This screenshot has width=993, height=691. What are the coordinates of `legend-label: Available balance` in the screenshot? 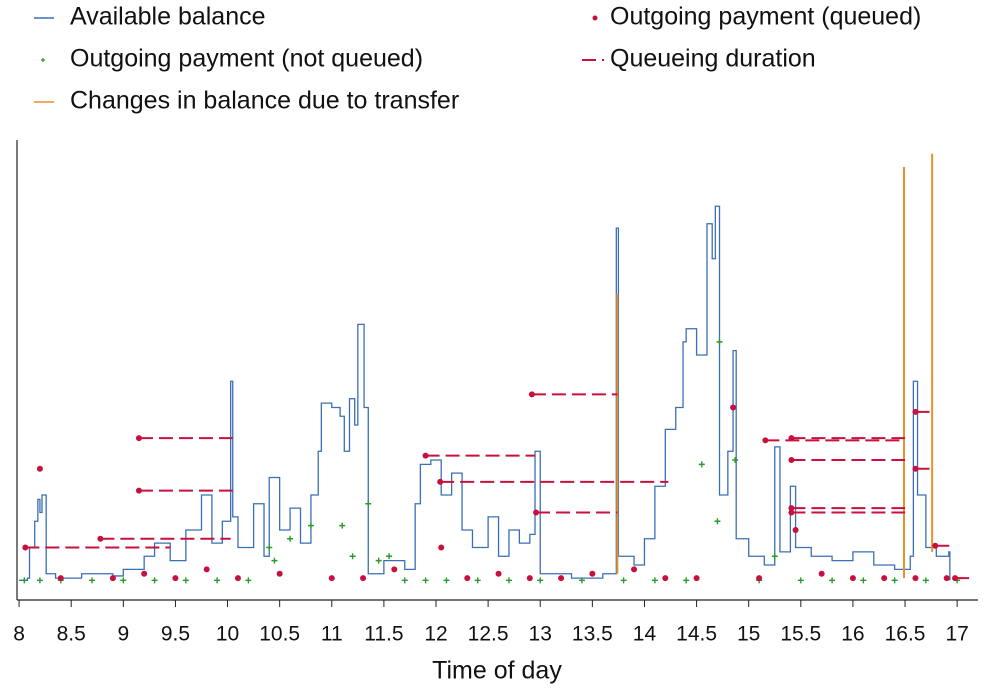 It's located at (168, 17).